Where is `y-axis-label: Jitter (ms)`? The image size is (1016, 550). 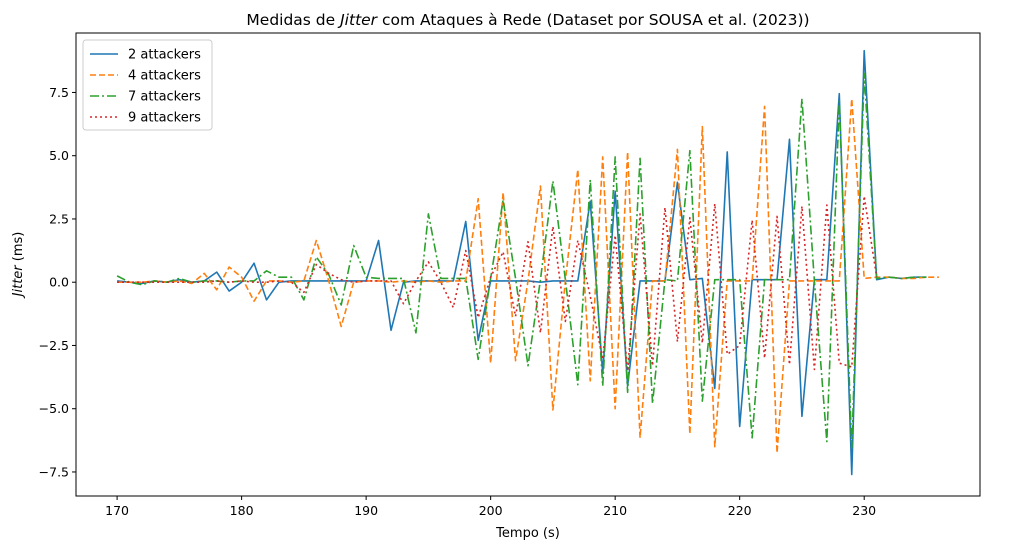
y-axis-label: Jitter (ms) is located at coordinates (18, 266).